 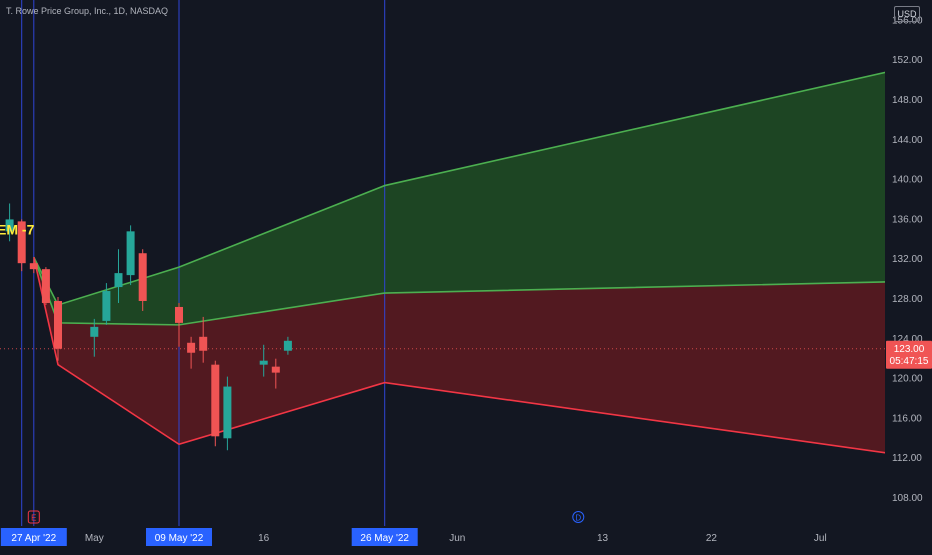 I want to click on event-marker-circle, so click(x=578, y=517).